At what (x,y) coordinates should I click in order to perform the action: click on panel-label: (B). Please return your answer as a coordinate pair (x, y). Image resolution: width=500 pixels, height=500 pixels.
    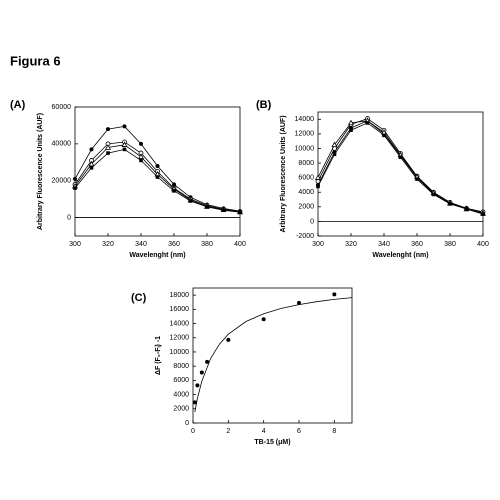
    Looking at the image, I should click on (264, 105).